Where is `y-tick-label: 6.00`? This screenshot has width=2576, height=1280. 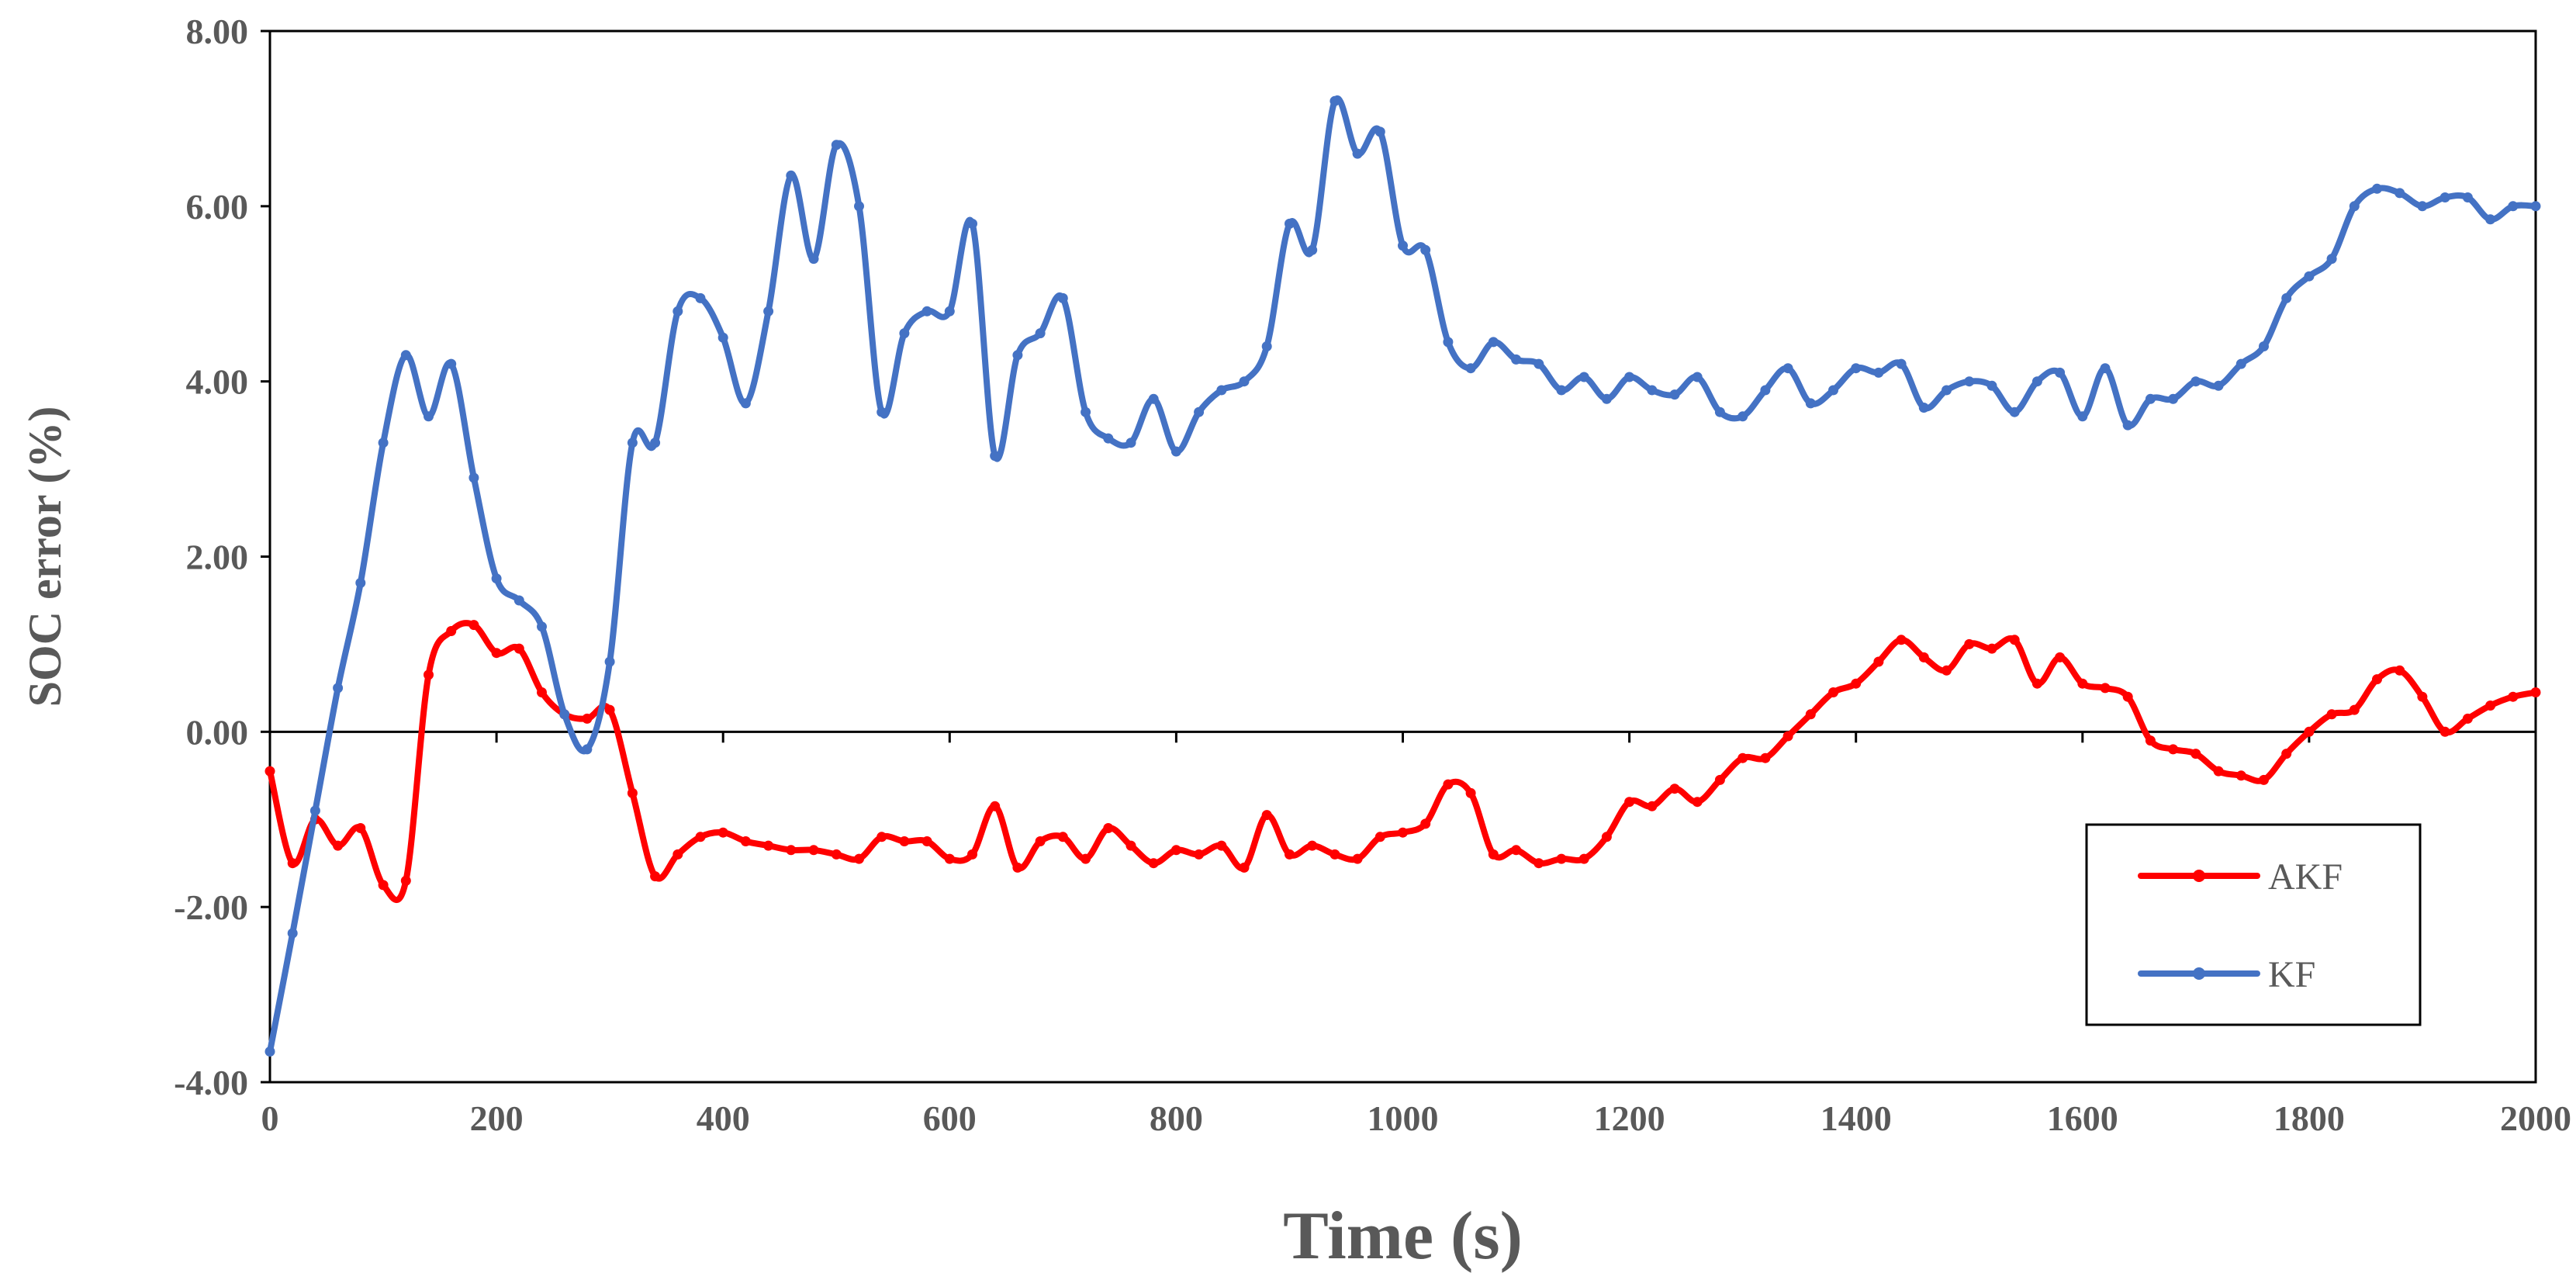 y-tick-label: 6.00 is located at coordinates (217, 207).